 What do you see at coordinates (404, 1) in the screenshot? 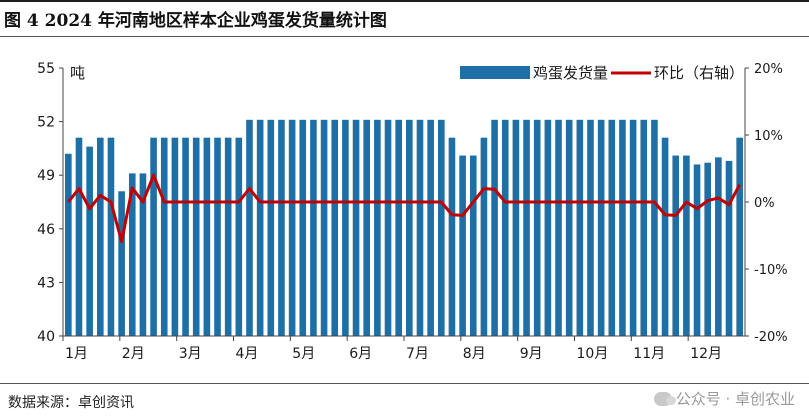
I see `top-border-line` at bounding box center [404, 1].